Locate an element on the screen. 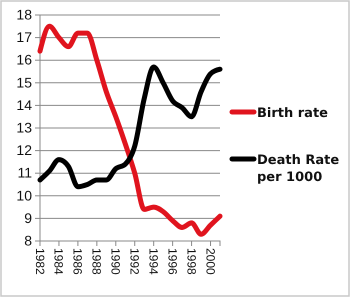 This screenshot has height=297, width=350. y-tick-label: 9 is located at coordinates (28, 218).